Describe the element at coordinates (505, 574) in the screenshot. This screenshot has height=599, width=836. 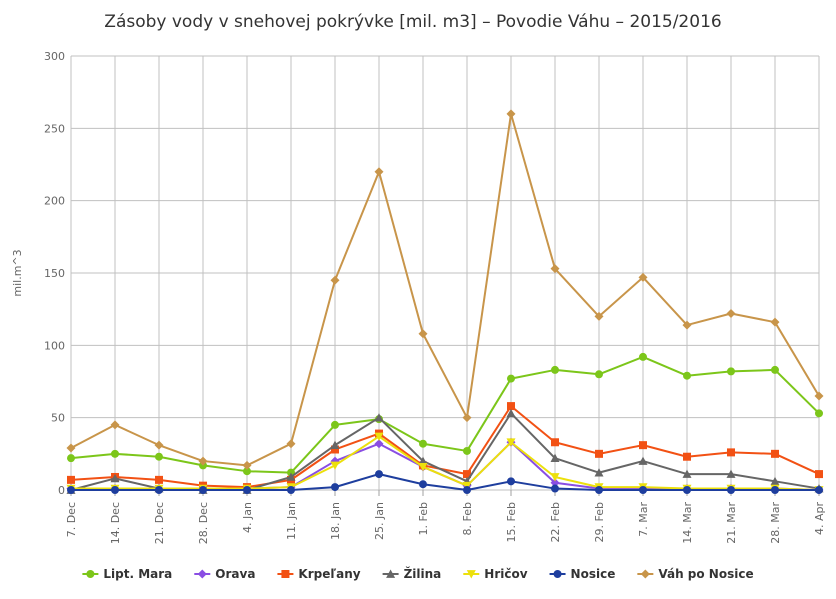
I see `legend-label: Hričov` at that location.